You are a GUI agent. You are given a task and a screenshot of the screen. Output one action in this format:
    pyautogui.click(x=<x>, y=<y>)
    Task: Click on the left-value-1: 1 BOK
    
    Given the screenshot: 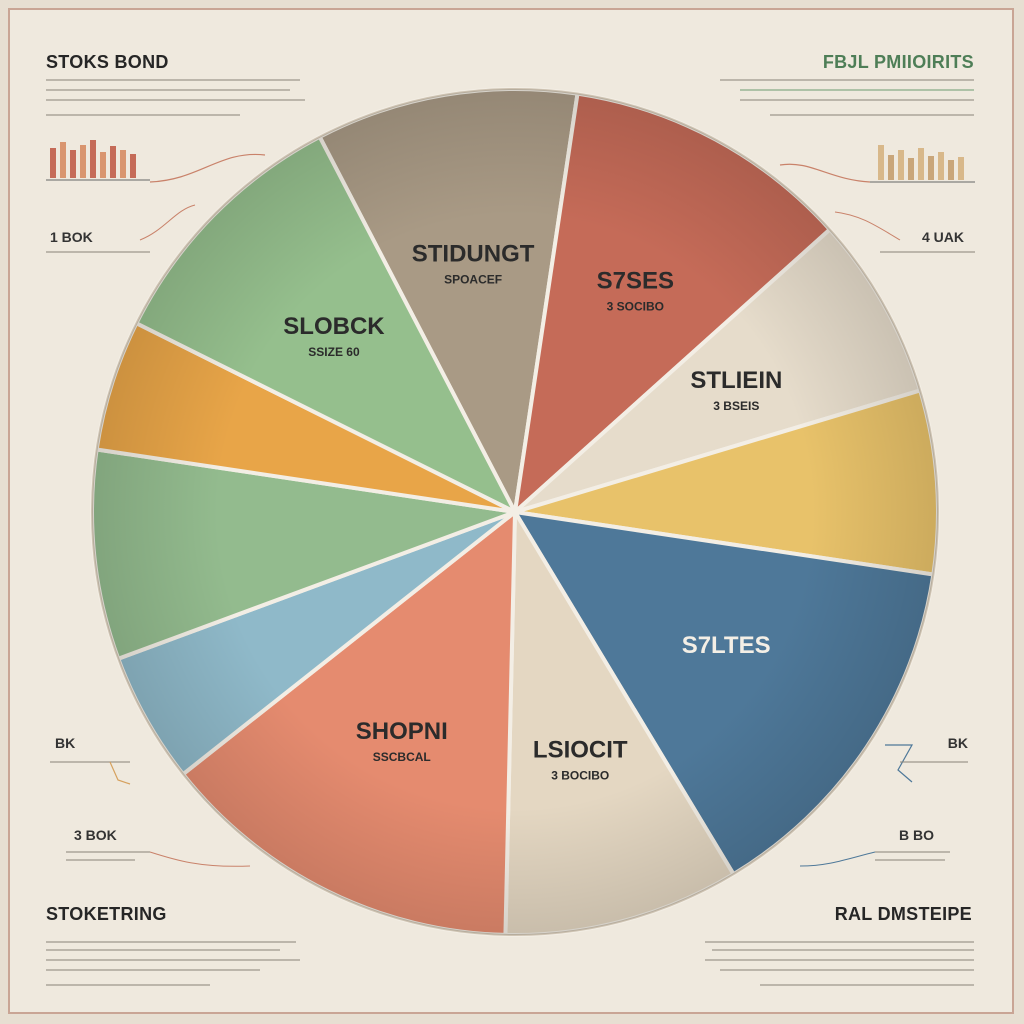 What is the action you would take?
    pyautogui.click(x=71, y=237)
    